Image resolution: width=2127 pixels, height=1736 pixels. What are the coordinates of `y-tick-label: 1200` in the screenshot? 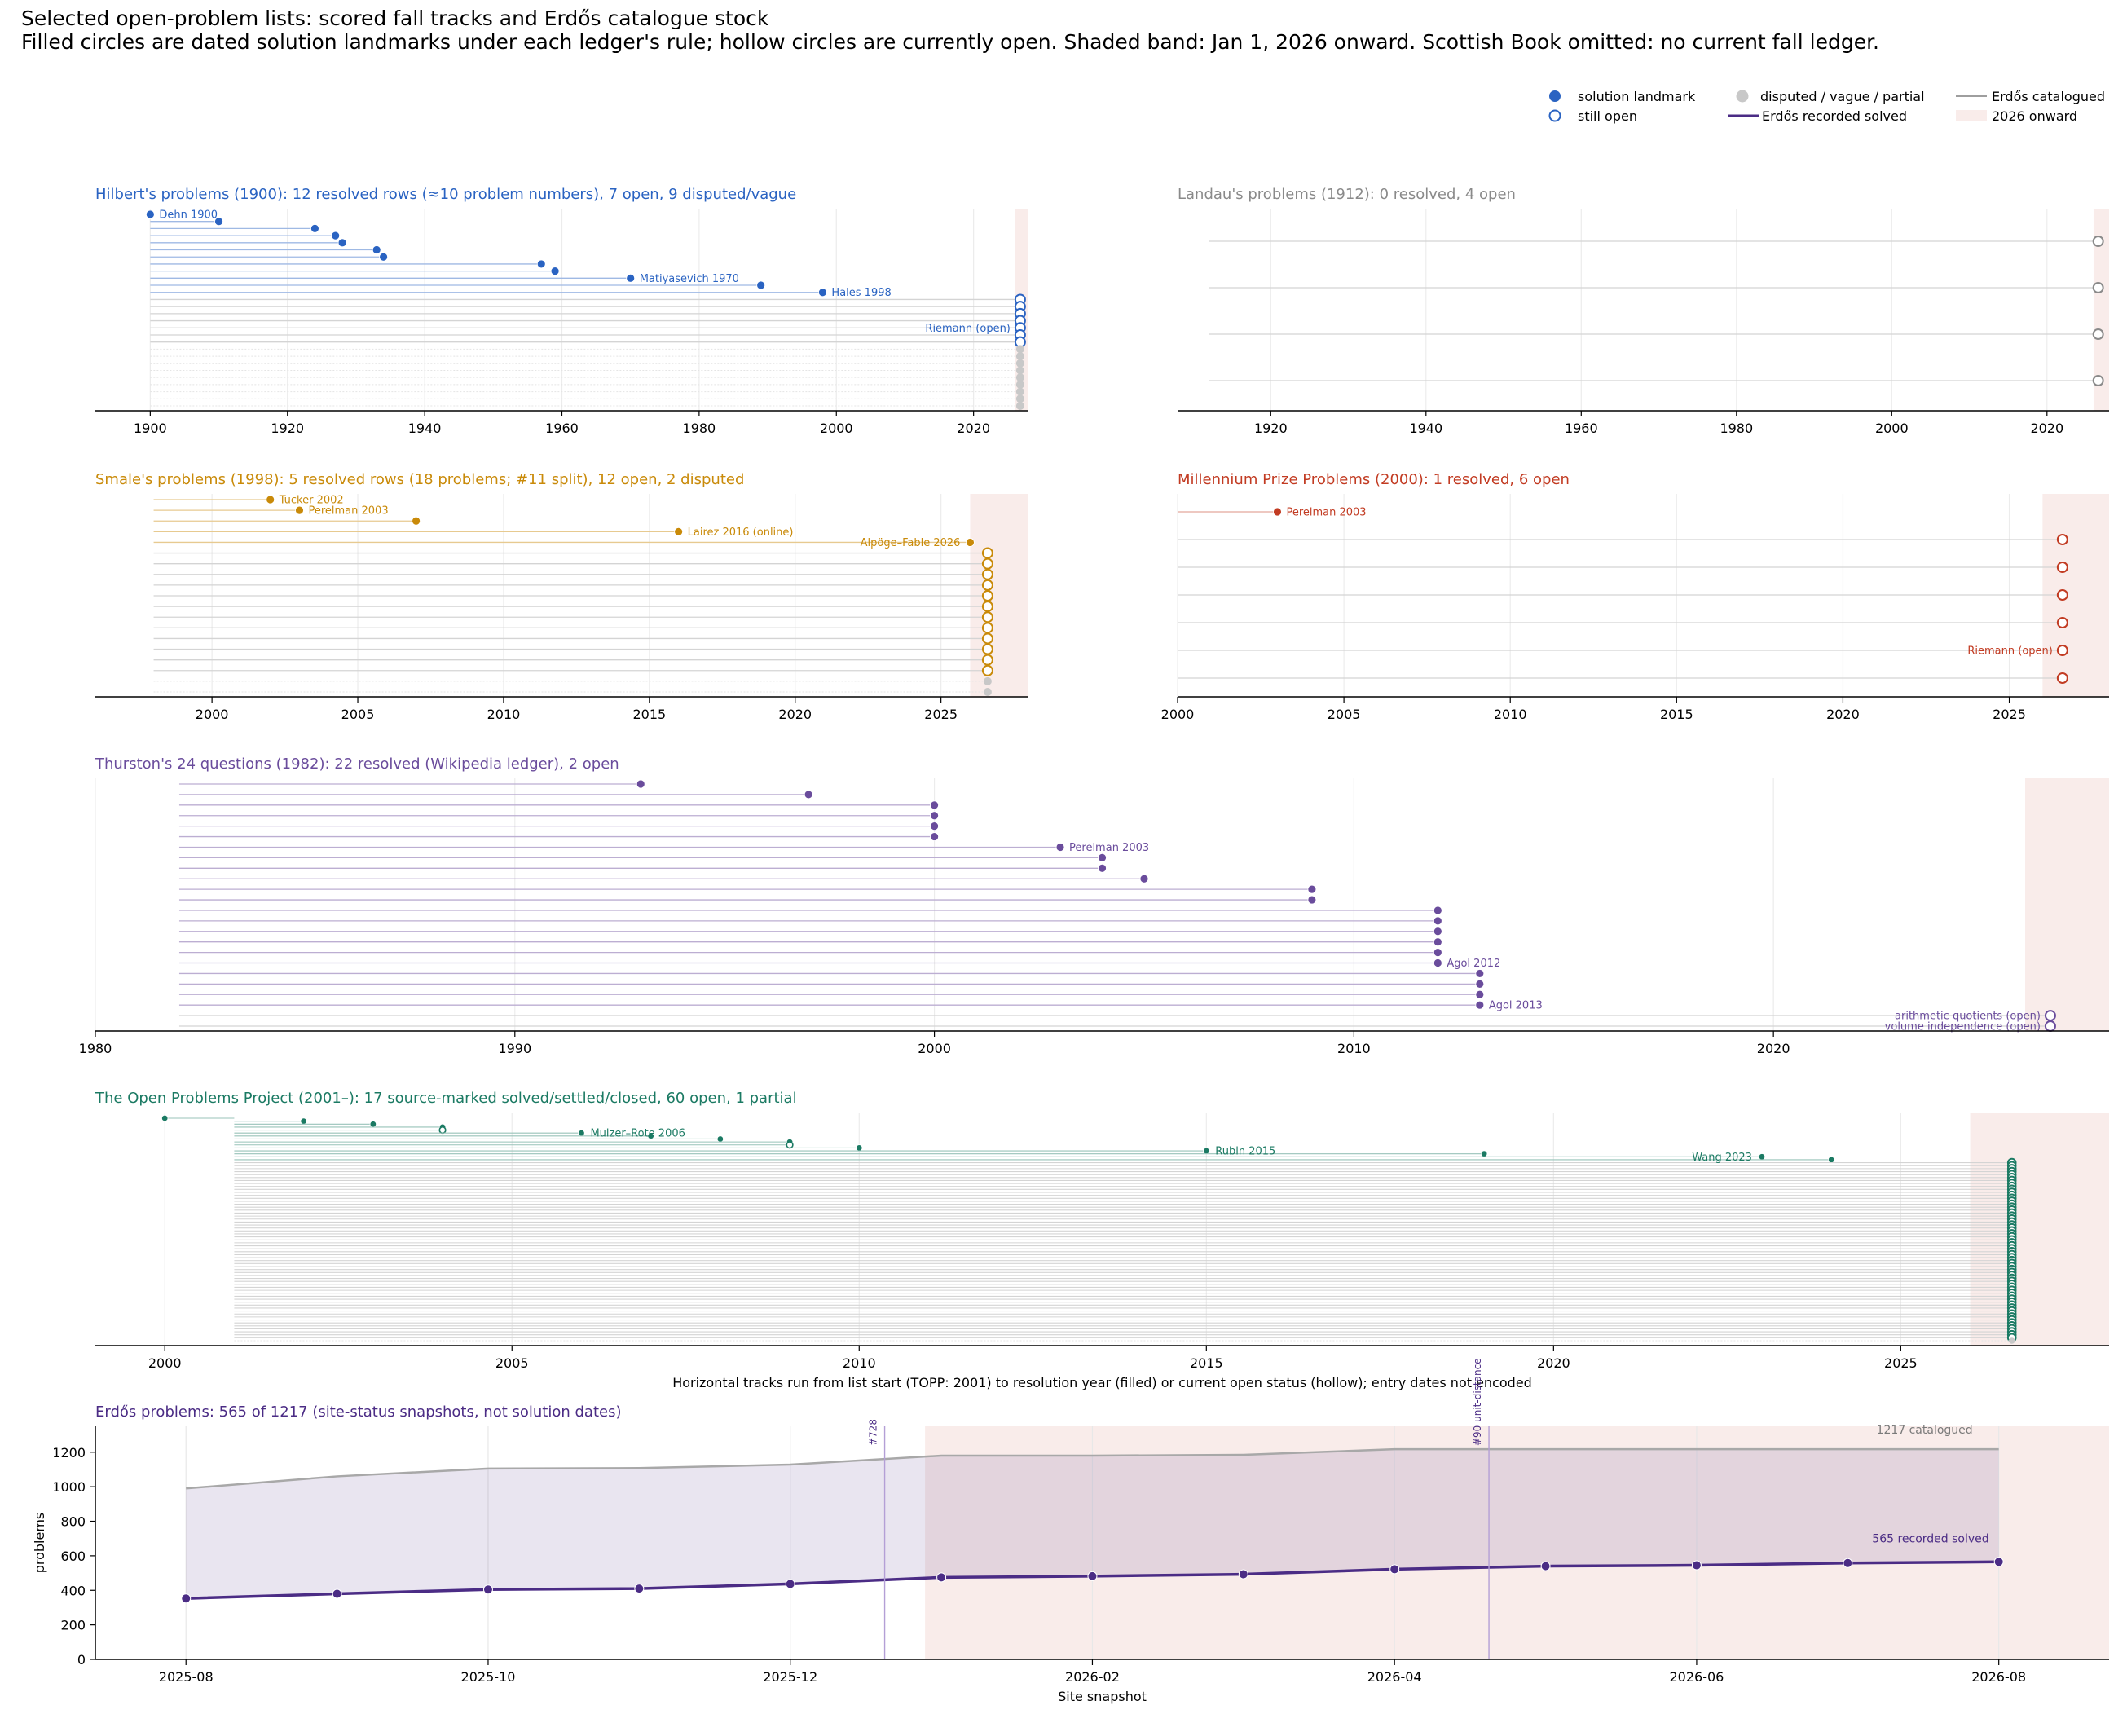 It's located at (69, 1453).